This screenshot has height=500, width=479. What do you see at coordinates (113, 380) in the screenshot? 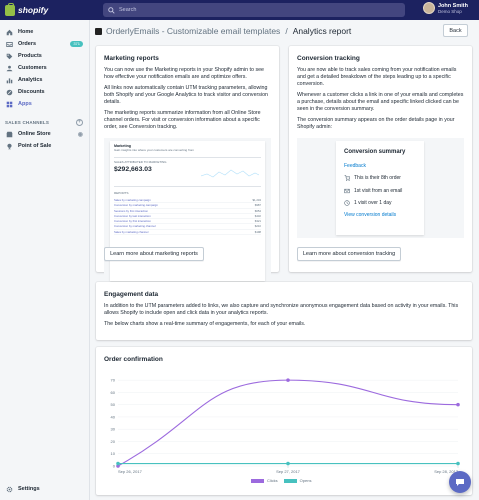
I see `y-tick-label: 70` at bounding box center [113, 380].